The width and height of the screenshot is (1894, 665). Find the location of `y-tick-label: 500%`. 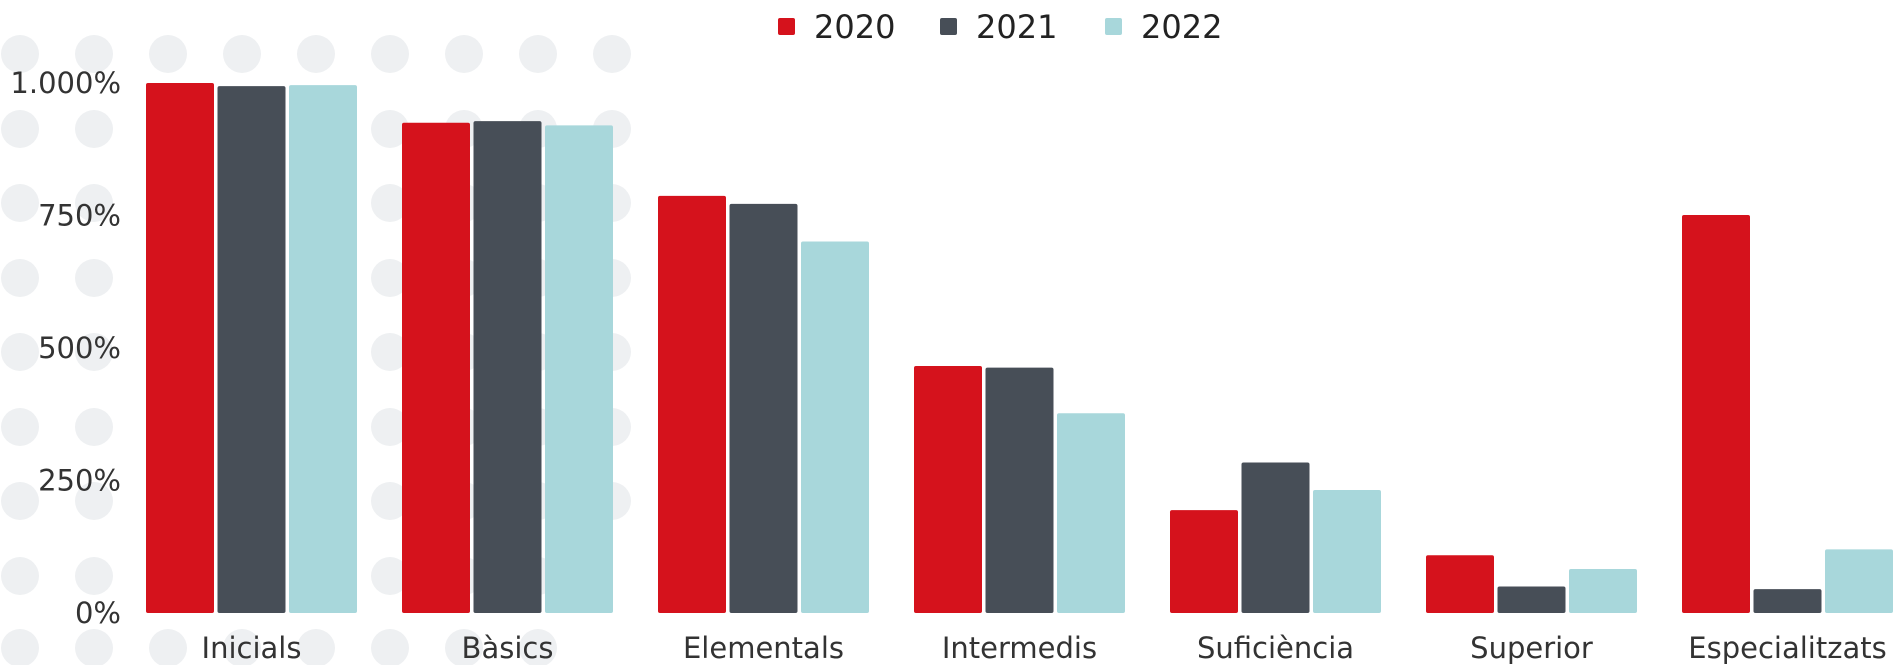

y-tick-label: 500% is located at coordinates (79, 348).